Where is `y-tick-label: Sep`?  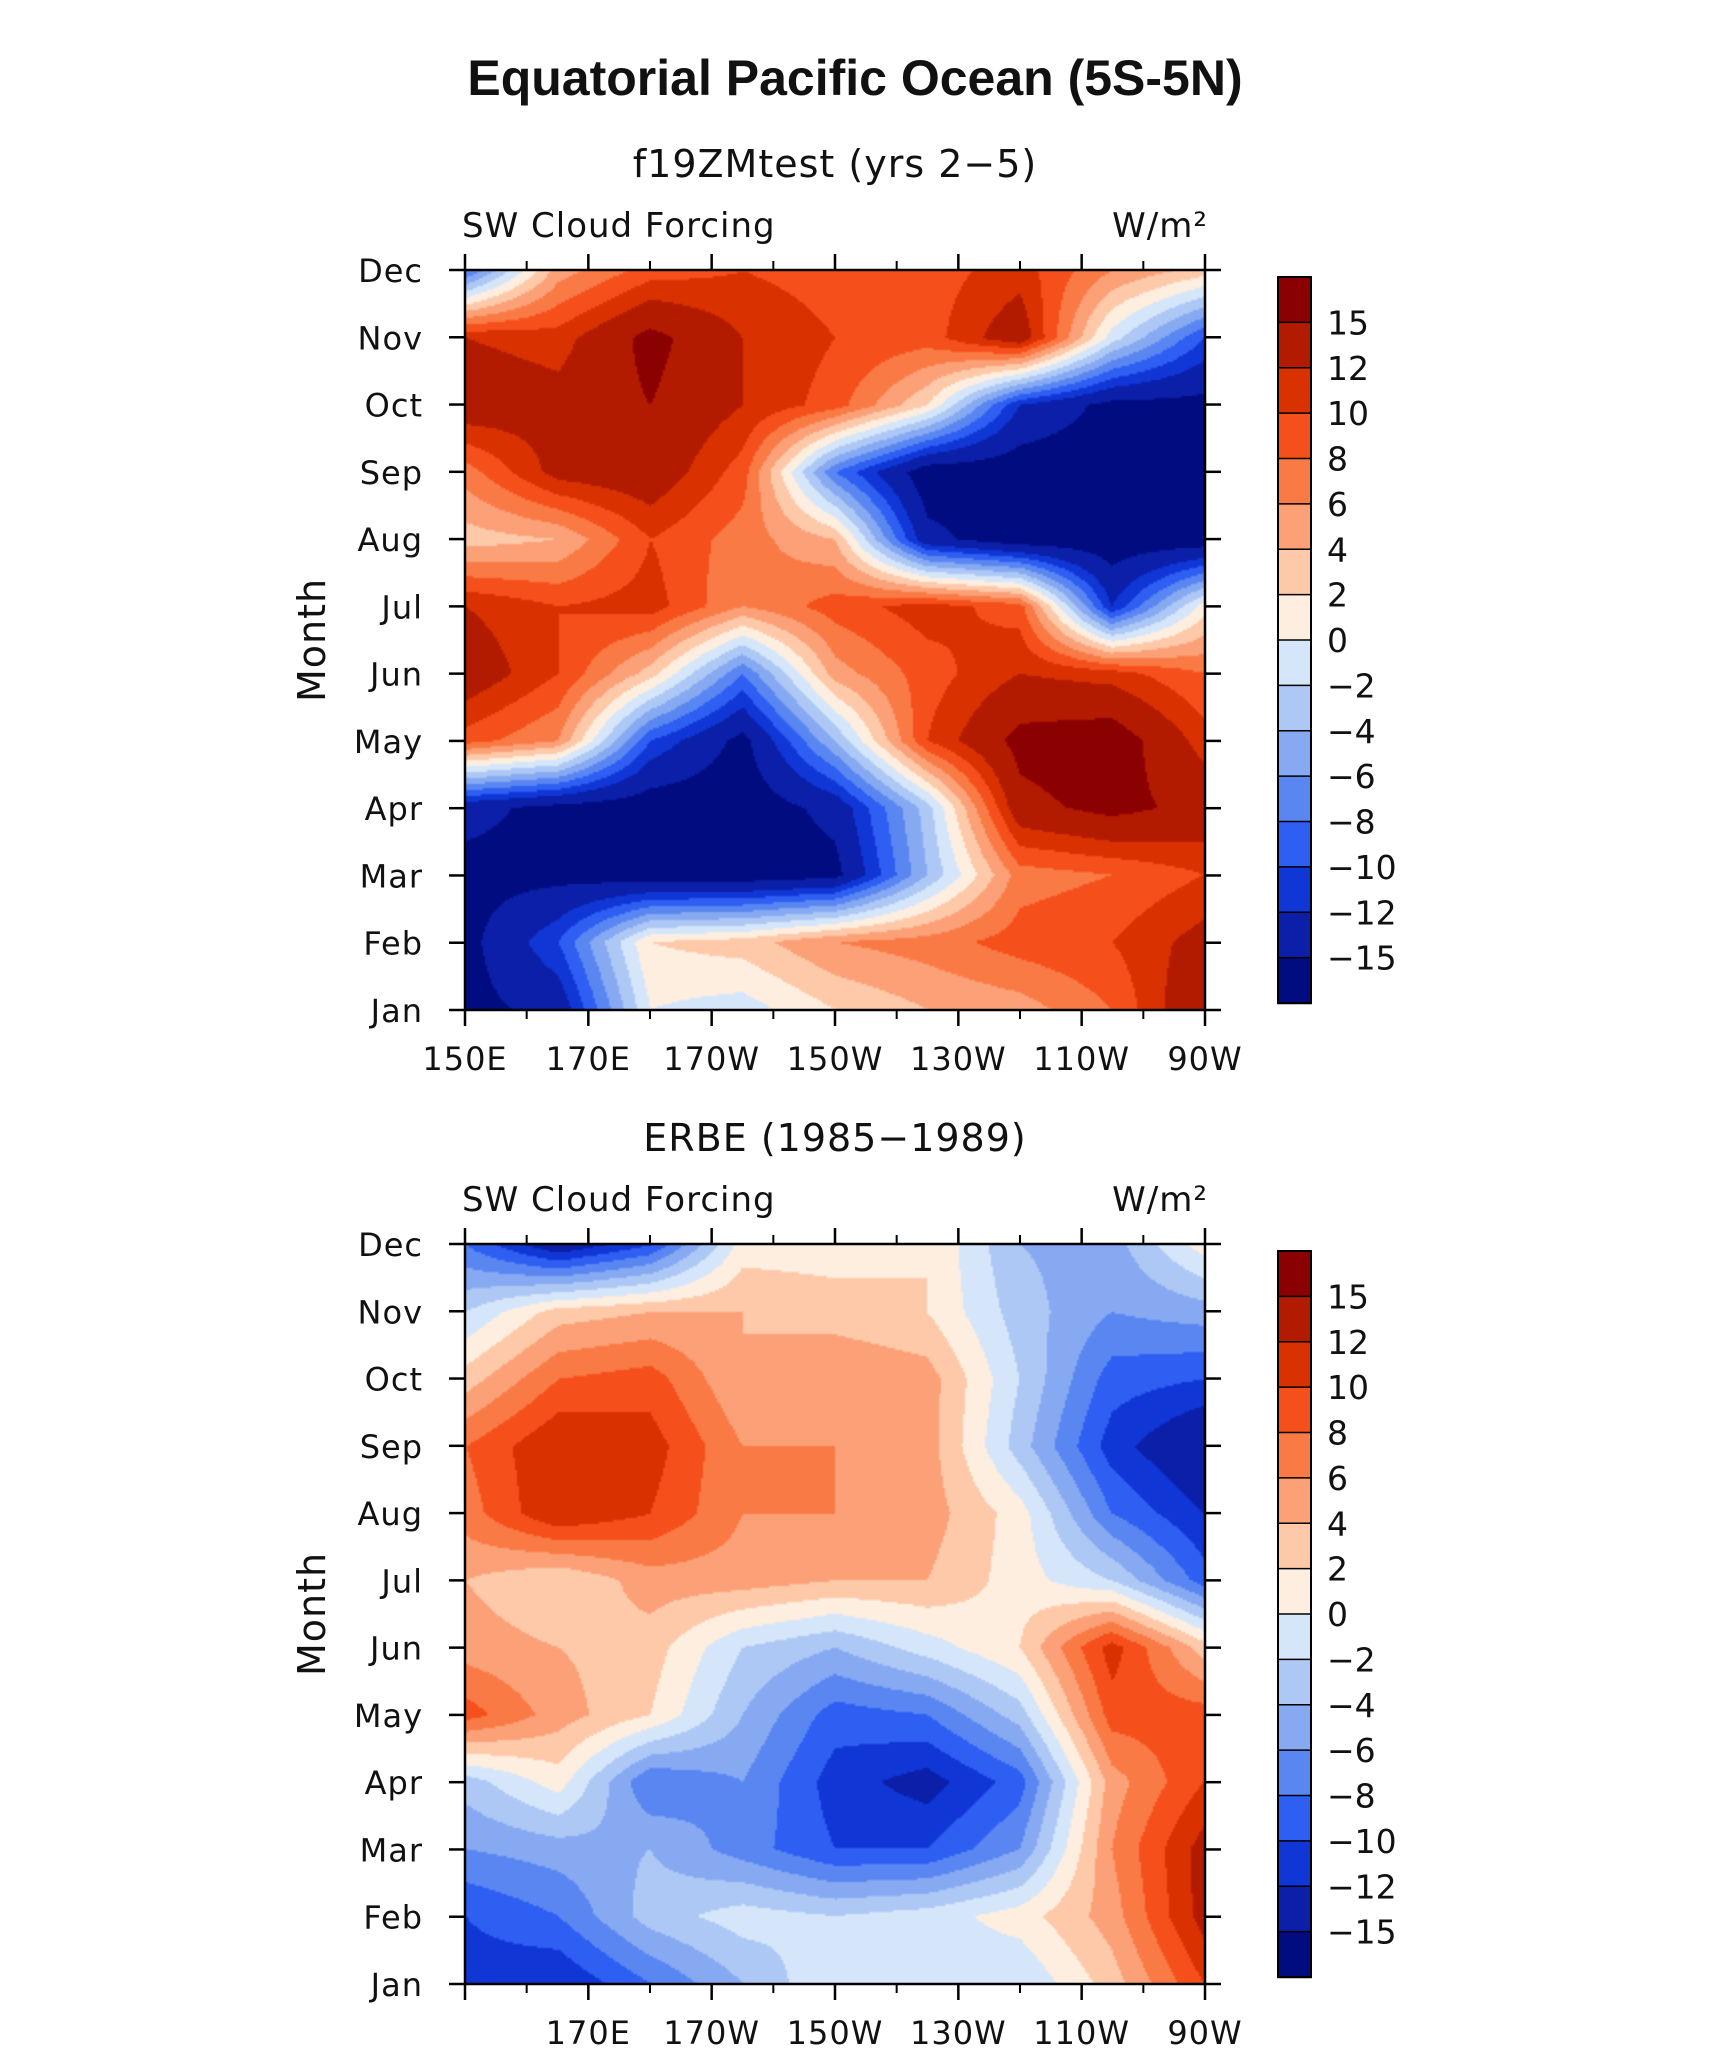
y-tick-label: Sep is located at coordinates (391, 1447).